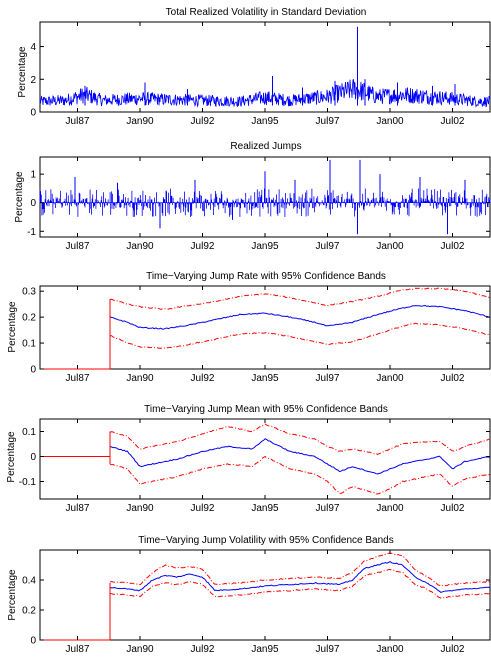 The image size is (491, 671). I want to click on y-tick-label: -1, so click(31, 232).